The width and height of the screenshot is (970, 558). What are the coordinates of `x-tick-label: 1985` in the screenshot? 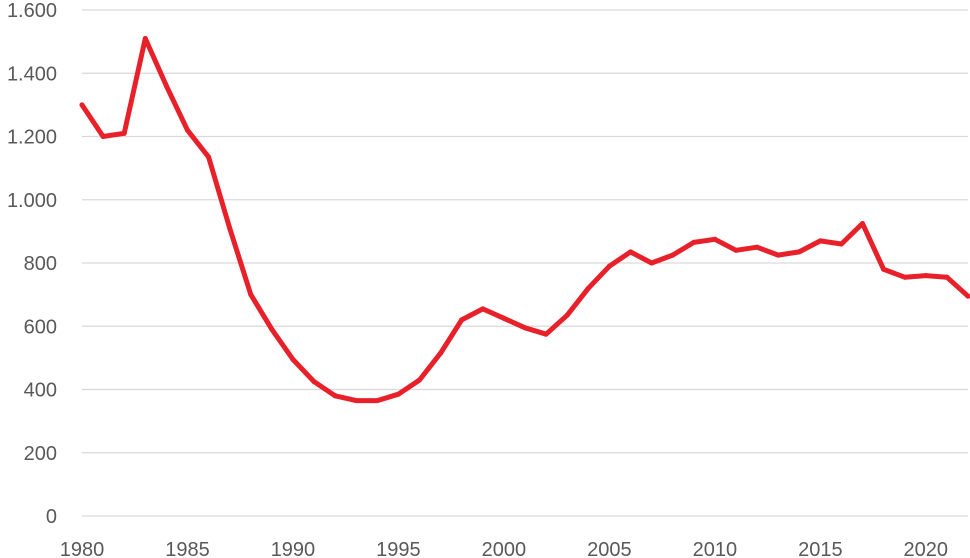 It's located at (187, 548).